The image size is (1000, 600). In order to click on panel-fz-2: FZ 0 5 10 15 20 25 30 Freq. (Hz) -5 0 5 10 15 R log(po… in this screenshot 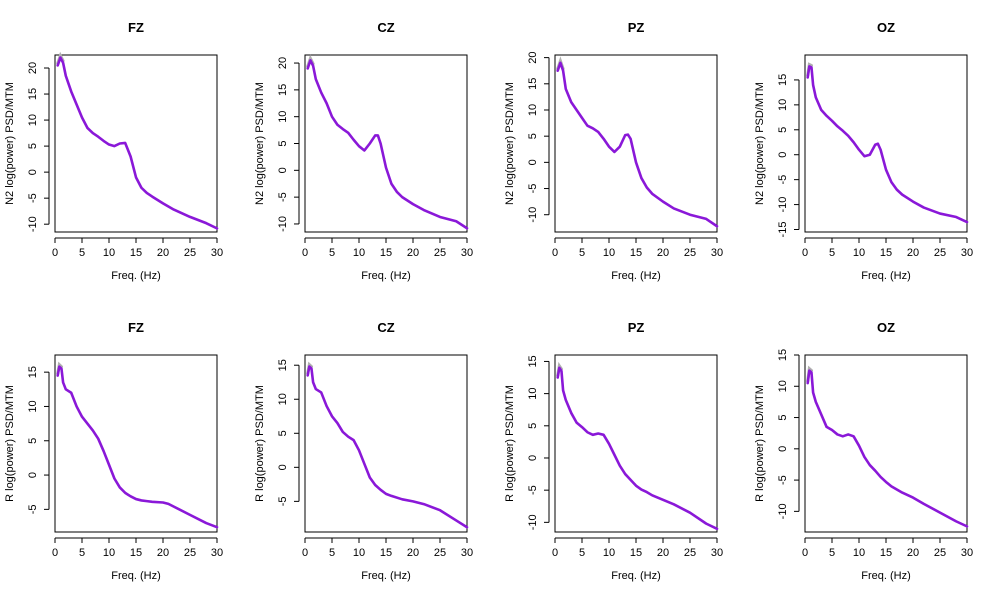, I will do `click(113, 451)`.